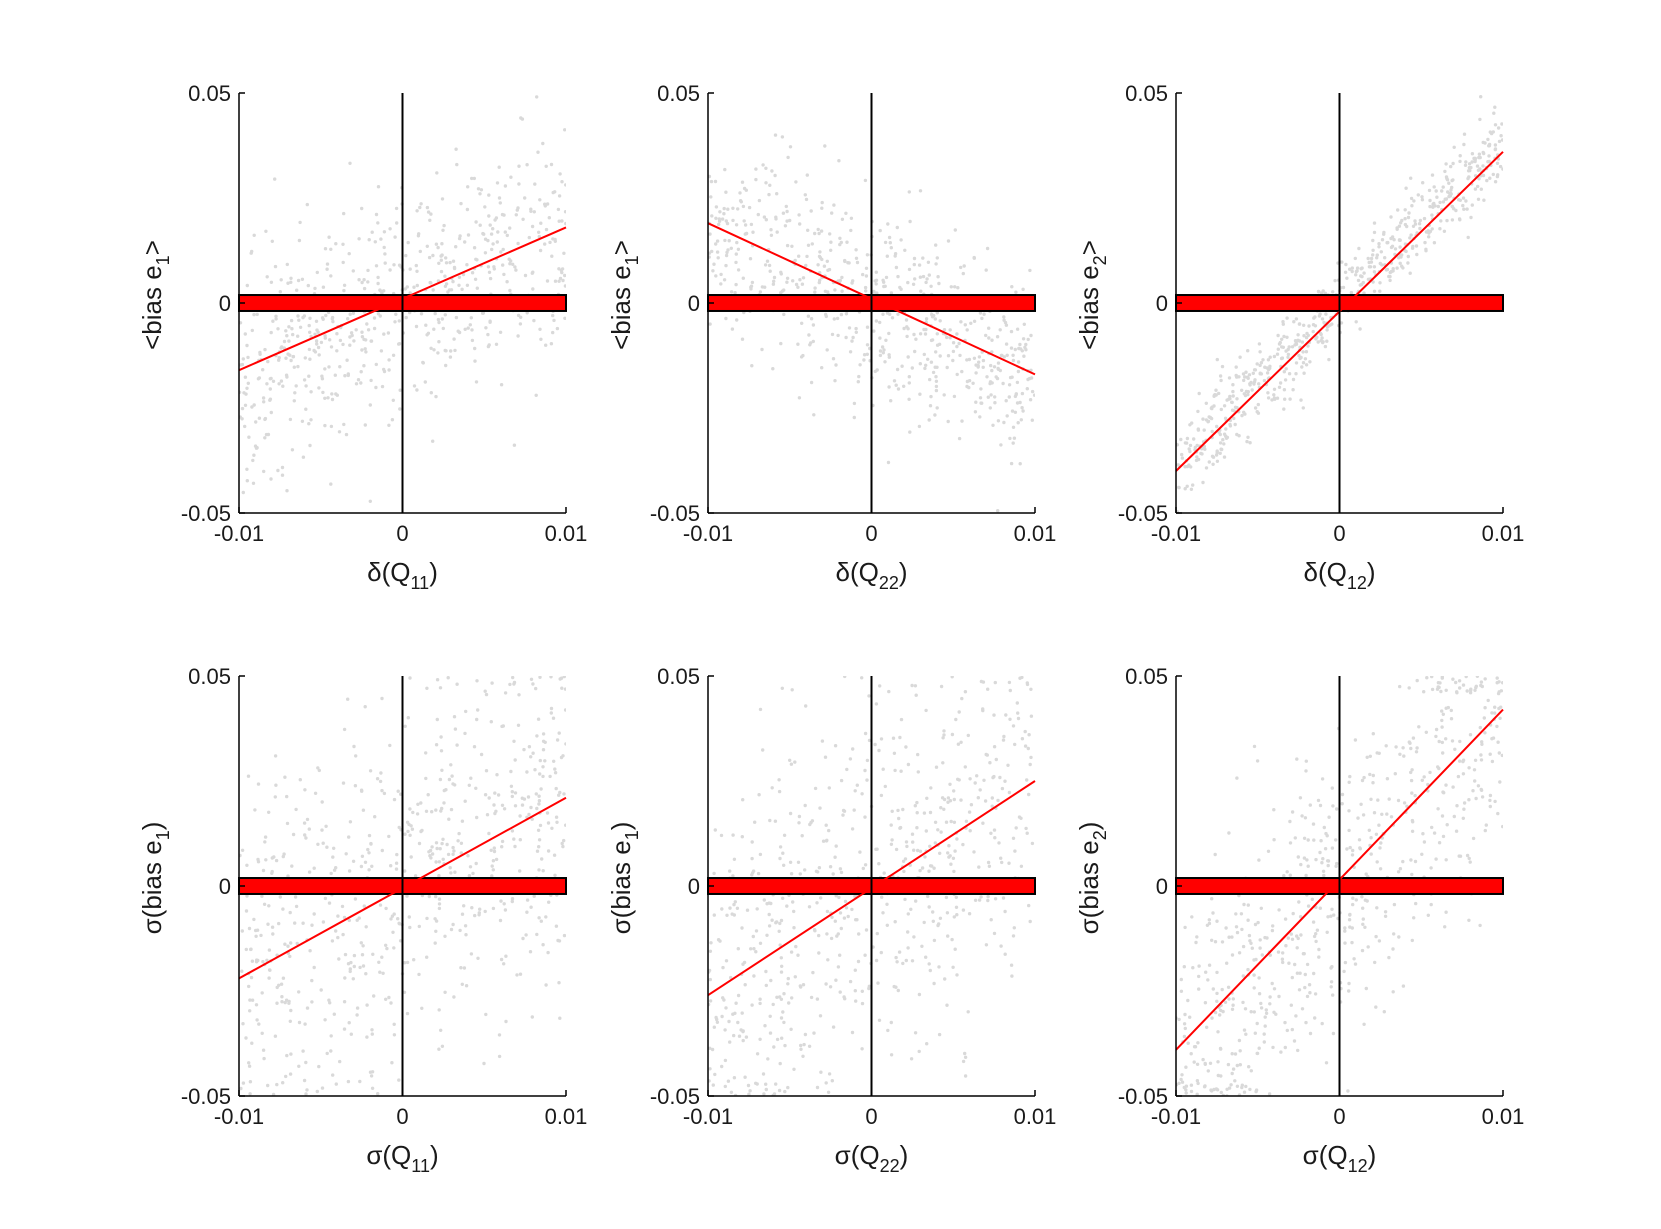 This screenshot has height=1229, width=1661. Describe the element at coordinates (621, 247) in the screenshot. I see `y-axis-label-suffix: >` at that location.